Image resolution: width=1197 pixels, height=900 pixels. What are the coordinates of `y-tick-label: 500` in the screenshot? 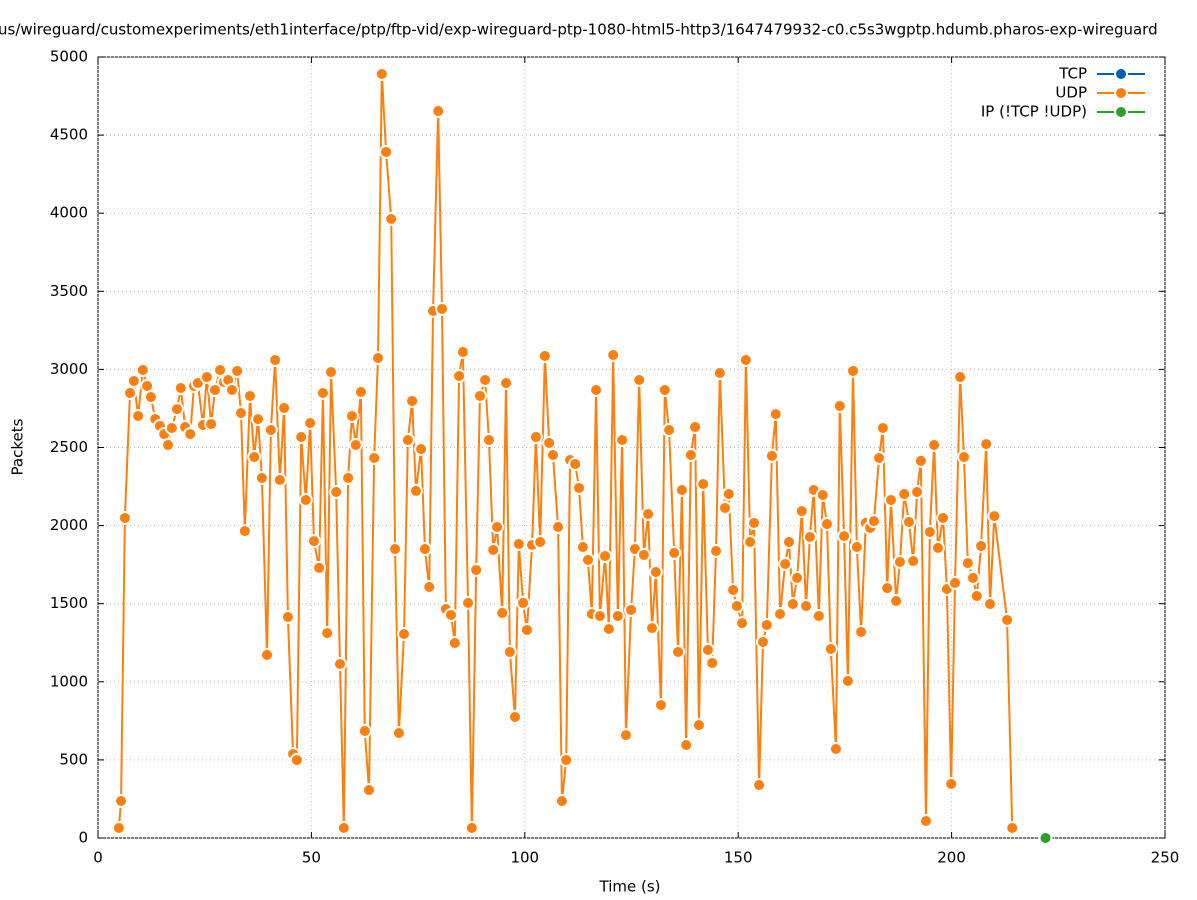 It's located at (73, 759).